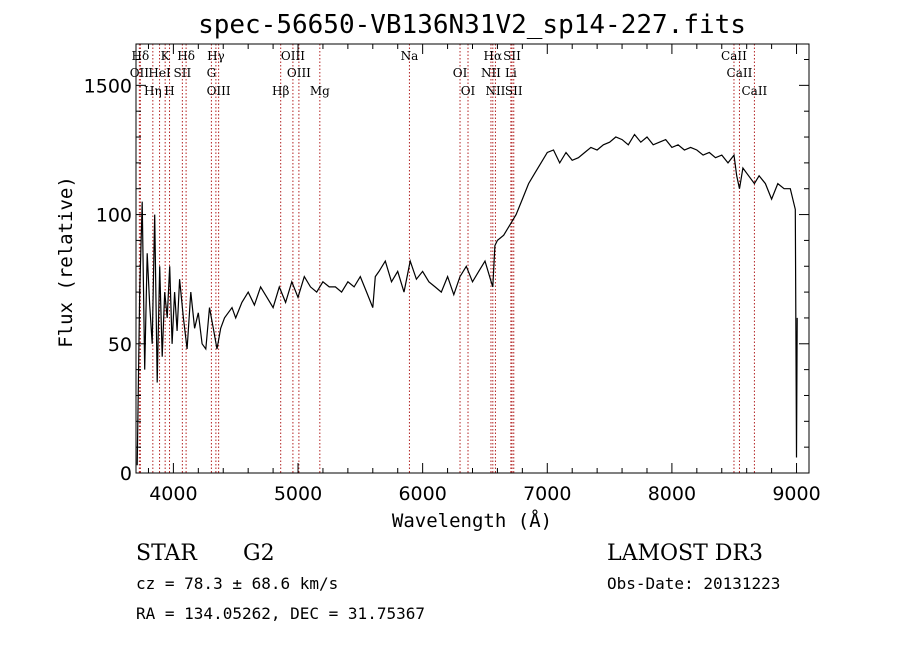  What do you see at coordinates (740, 73) in the screenshot?
I see `line-label-25: CaII` at bounding box center [740, 73].